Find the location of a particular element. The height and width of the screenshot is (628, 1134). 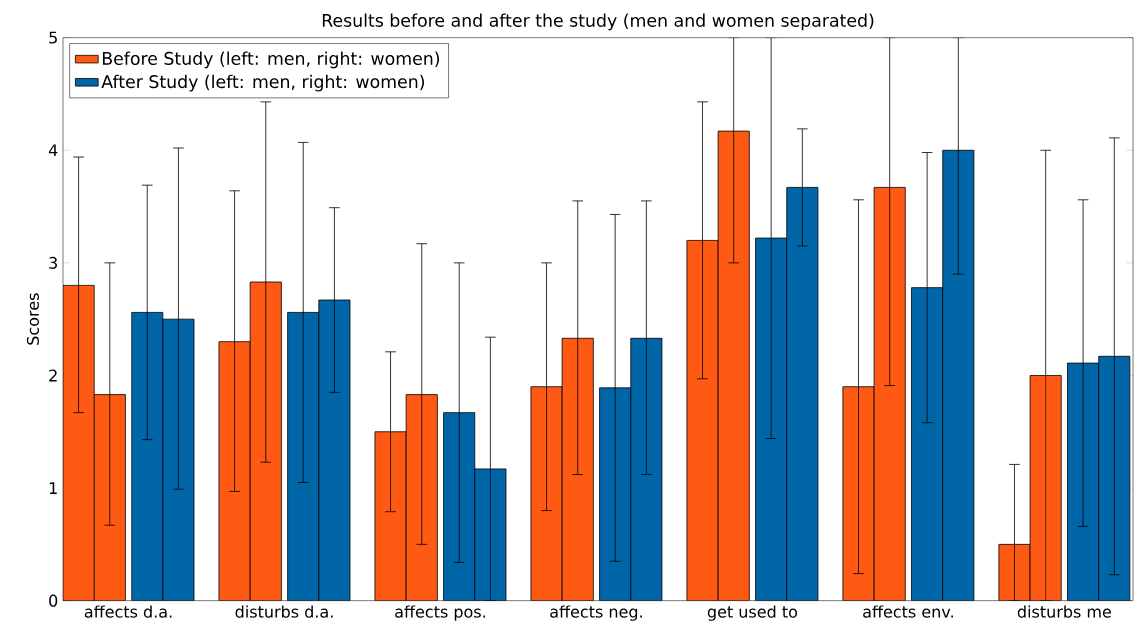

x-tick-label: affects env. is located at coordinates (908, 611).